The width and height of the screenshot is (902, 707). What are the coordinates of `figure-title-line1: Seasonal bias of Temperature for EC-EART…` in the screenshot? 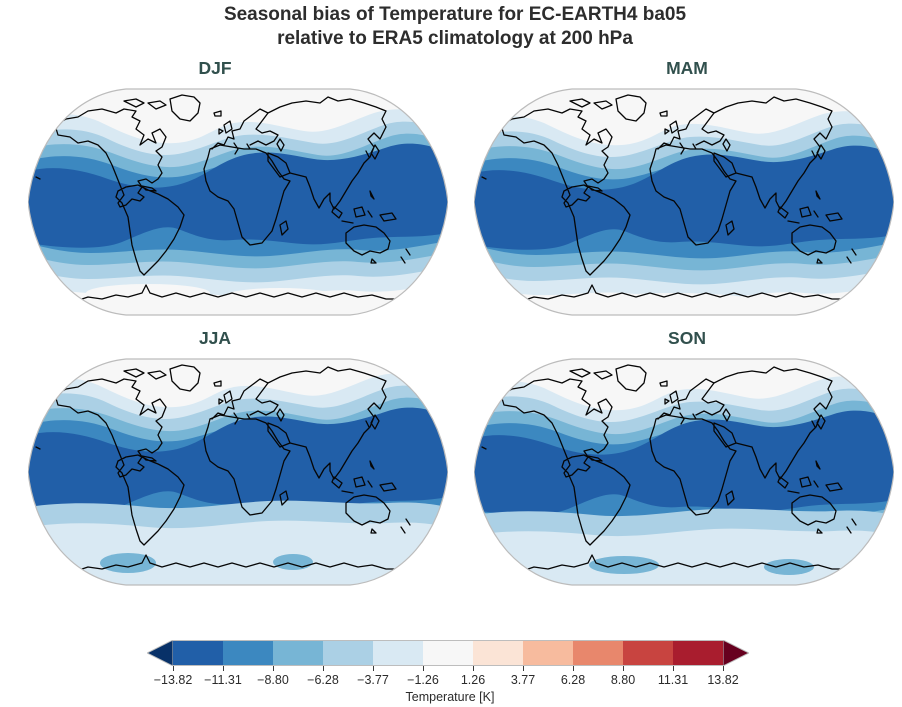 It's located at (455, 14).